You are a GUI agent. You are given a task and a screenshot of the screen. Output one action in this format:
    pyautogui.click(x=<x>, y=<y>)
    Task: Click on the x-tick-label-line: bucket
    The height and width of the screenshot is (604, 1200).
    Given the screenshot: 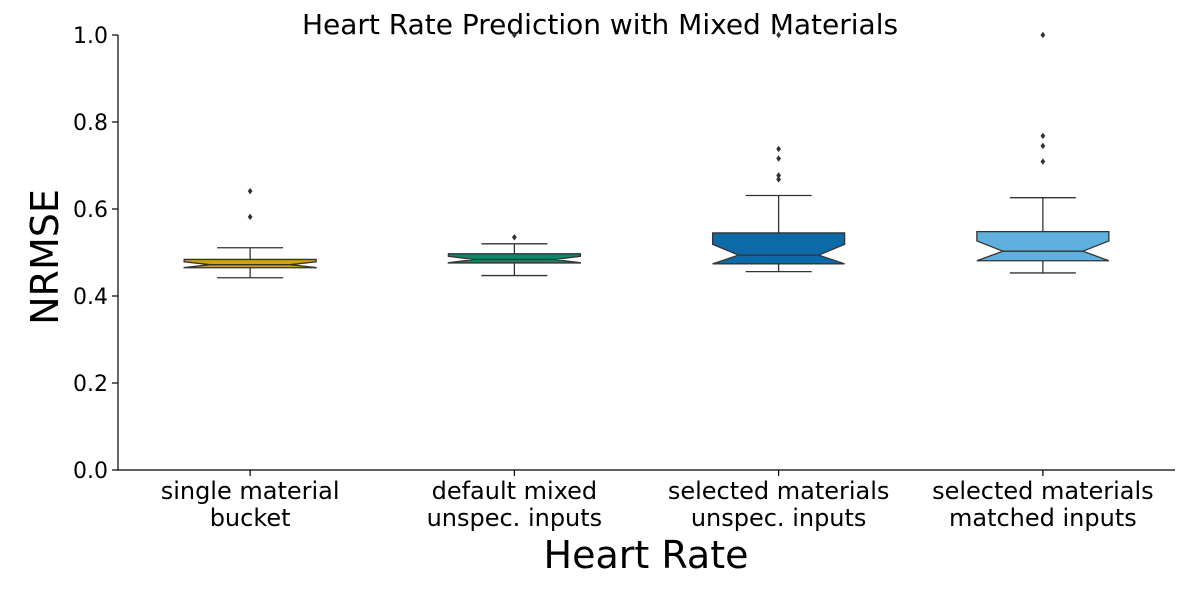 What is the action you would take?
    pyautogui.click(x=250, y=518)
    